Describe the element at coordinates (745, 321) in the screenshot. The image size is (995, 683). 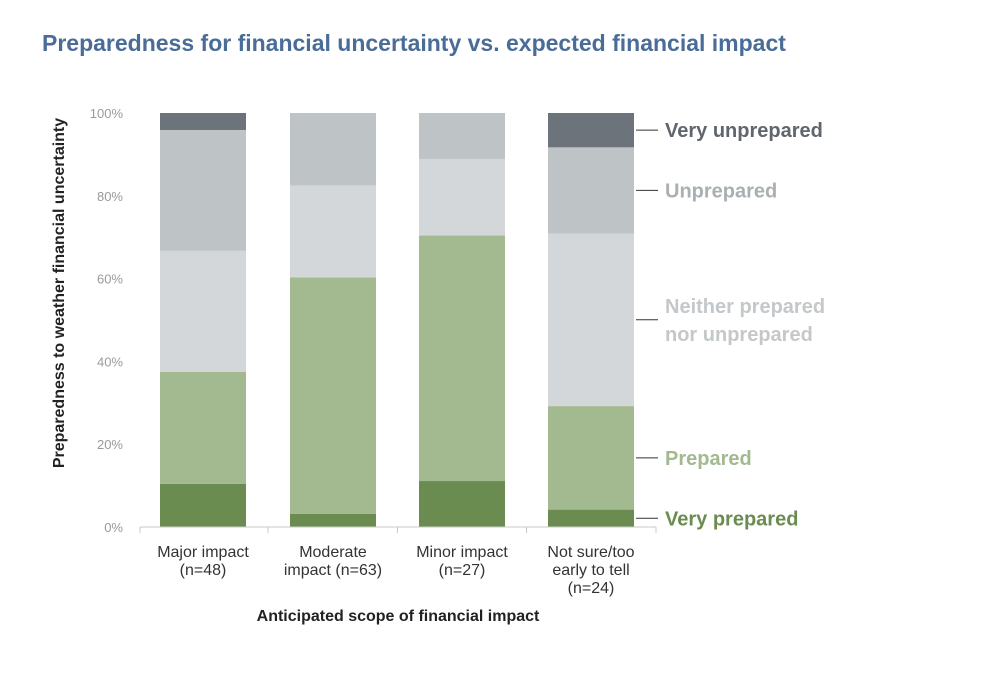
I see `legend-label-neither-prepared-nor-unprepared: Neither prepared nor unprepared` at that location.